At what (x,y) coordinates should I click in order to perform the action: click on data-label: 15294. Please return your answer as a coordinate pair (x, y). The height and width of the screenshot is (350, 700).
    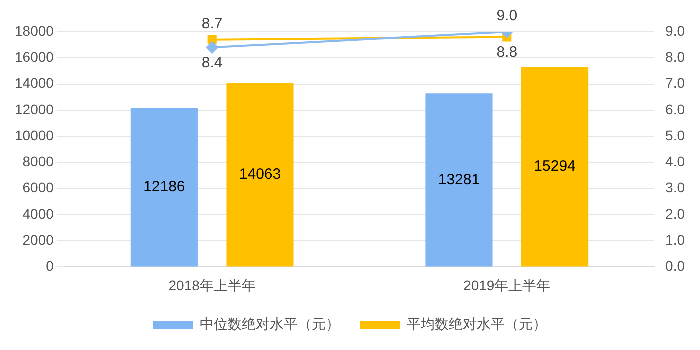
    Looking at the image, I should click on (555, 167).